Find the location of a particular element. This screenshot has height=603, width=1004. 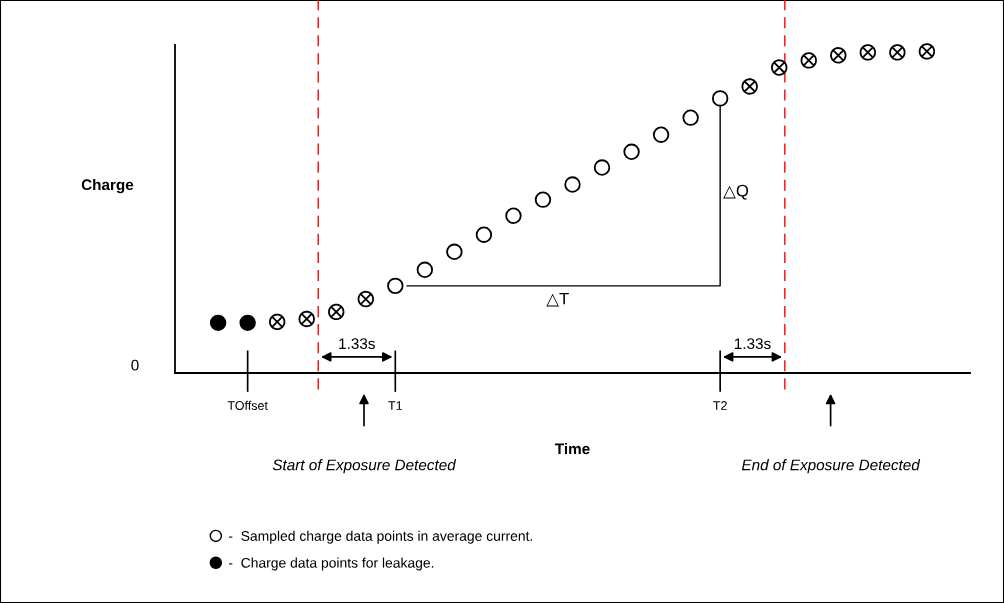

annotation: △Q is located at coordinates (736, 192).